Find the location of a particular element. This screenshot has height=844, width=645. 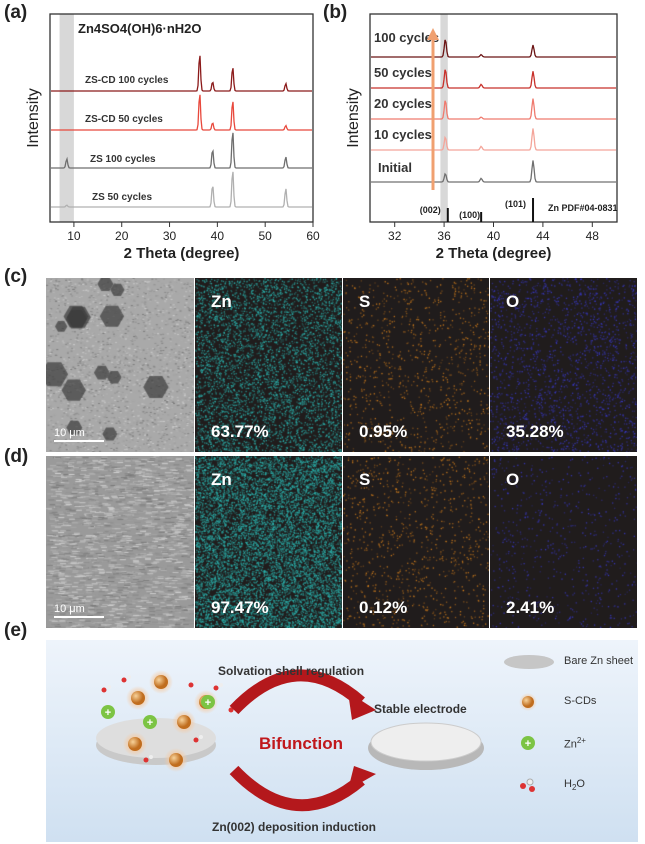

legend-zn-sheet-icon is located at coordinates (529, 662).